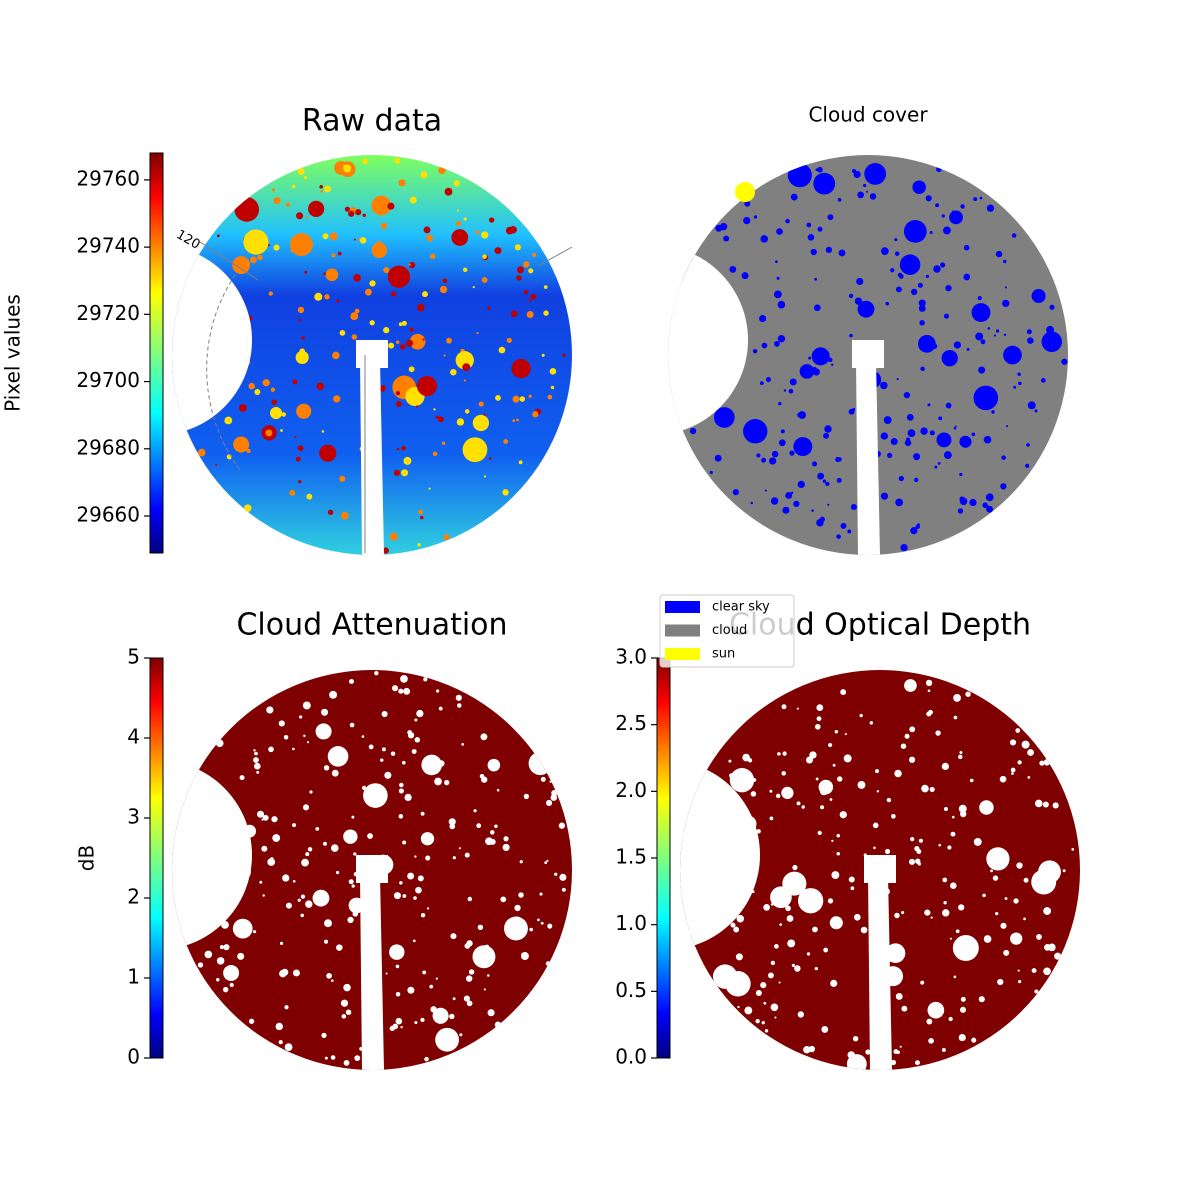 The image size is (1200, 1200). I want to click on mask-strip, so click(372, 457).